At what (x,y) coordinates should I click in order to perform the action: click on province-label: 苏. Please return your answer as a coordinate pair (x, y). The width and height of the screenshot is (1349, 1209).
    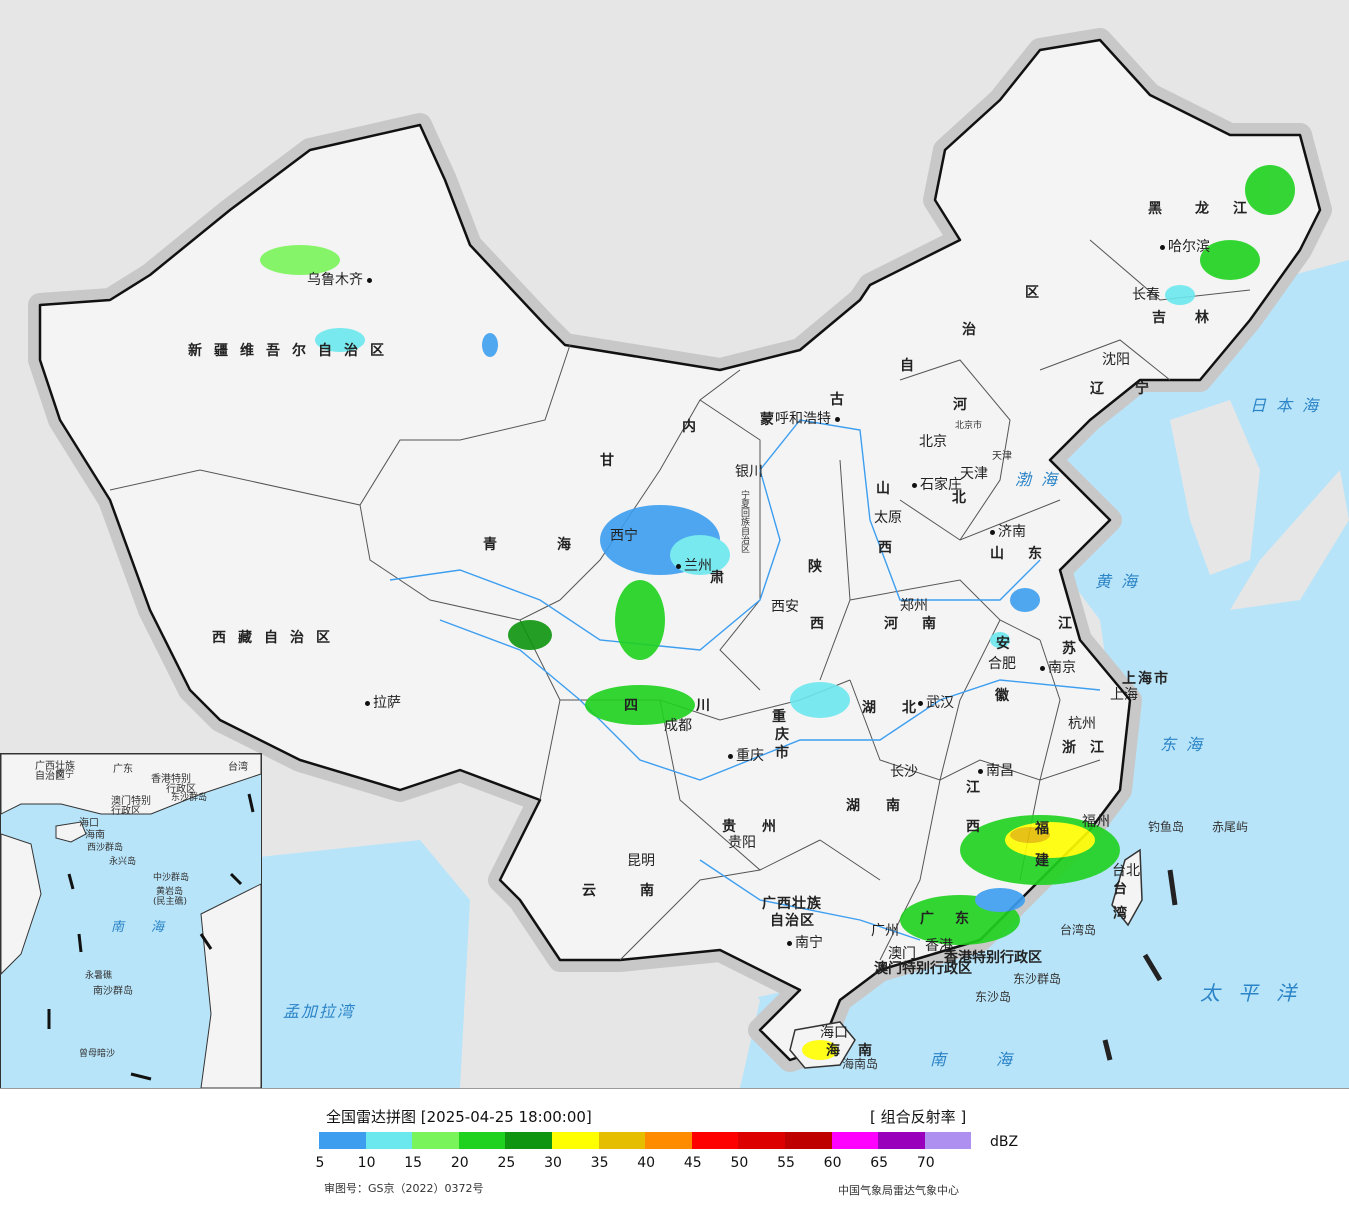
    Looking at the image, I should click on (1075, 649).